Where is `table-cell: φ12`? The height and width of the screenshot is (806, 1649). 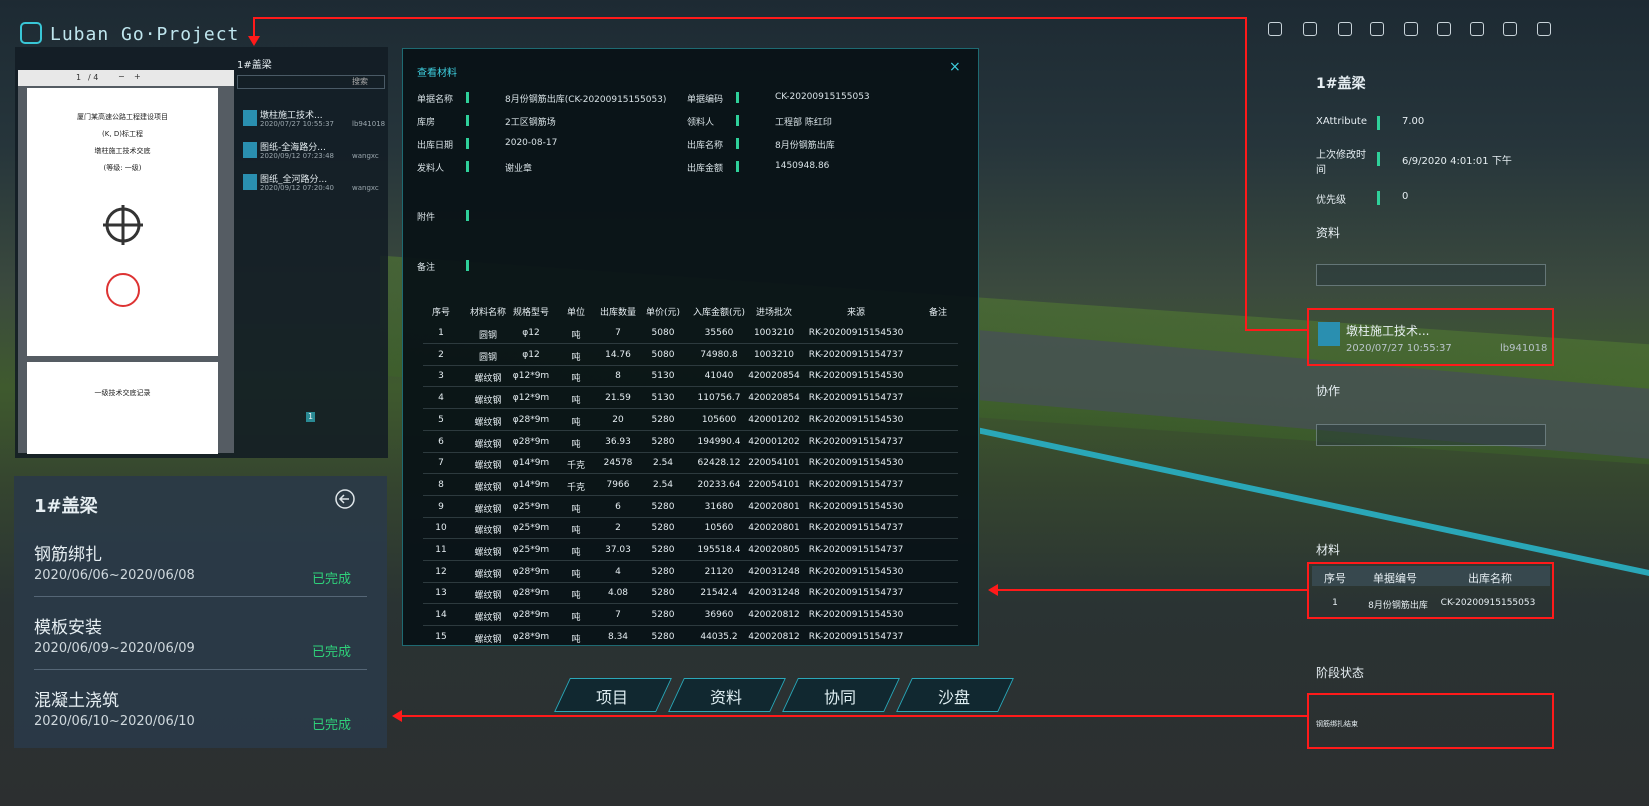 table-cell: φ12 is located at coordinates (531, 333).